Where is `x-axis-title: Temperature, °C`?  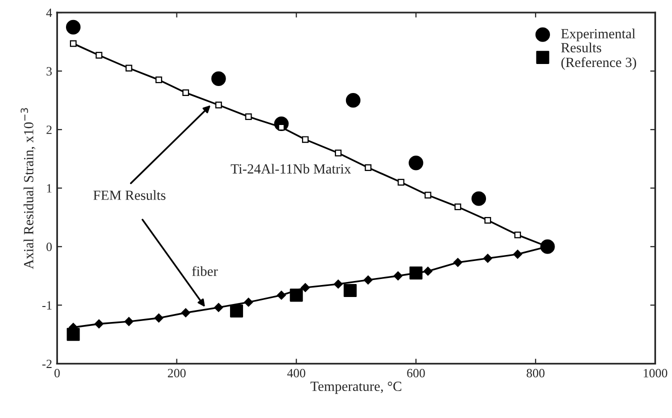
x-axis-title: Temperature, °C is located at coordinates (356, 388).